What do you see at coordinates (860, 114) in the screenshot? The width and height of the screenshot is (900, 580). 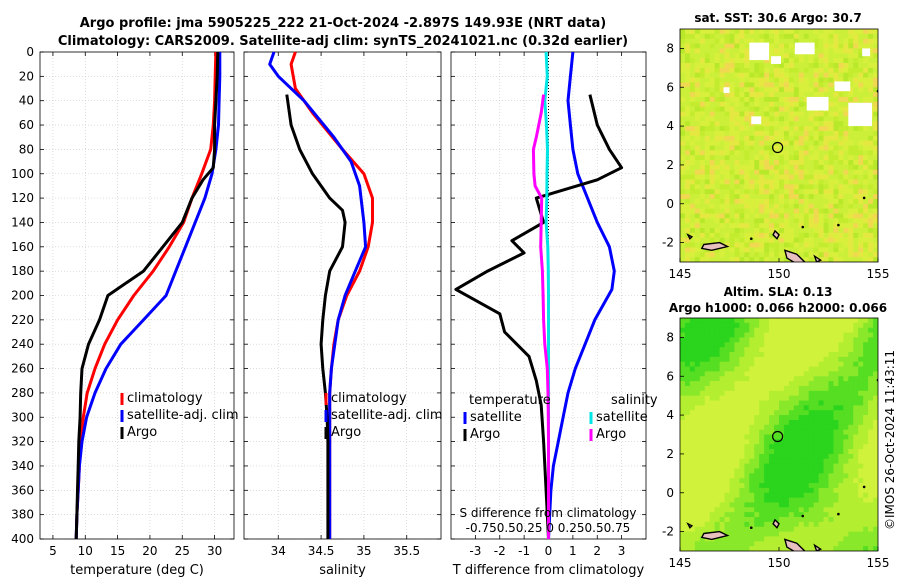 I see `cloud-mask-patch` at bounding box center [860, 114].